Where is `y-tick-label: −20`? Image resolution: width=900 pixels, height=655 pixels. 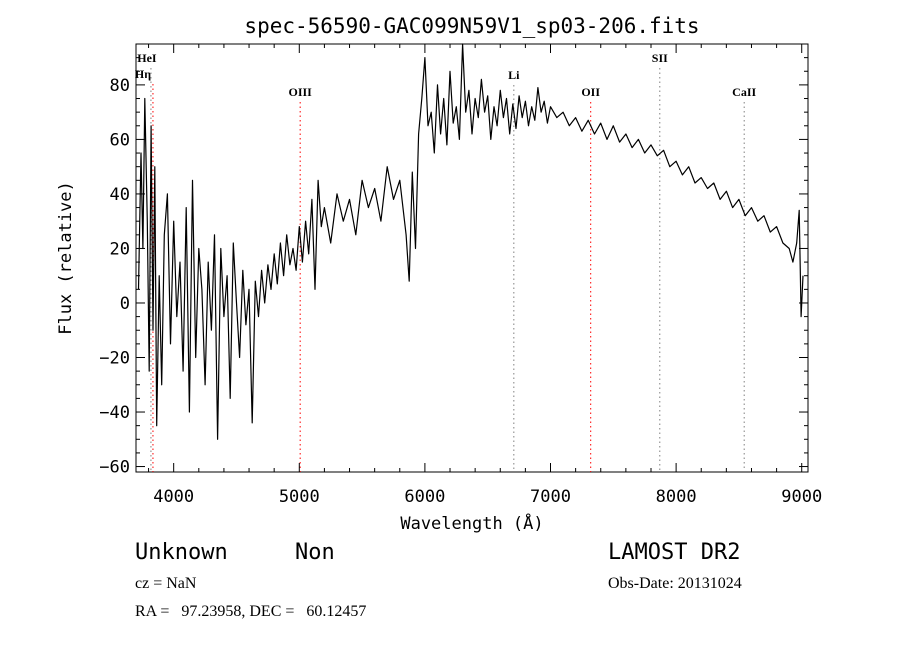 y-tick-label: −20 is located at coordinates (114, 359).